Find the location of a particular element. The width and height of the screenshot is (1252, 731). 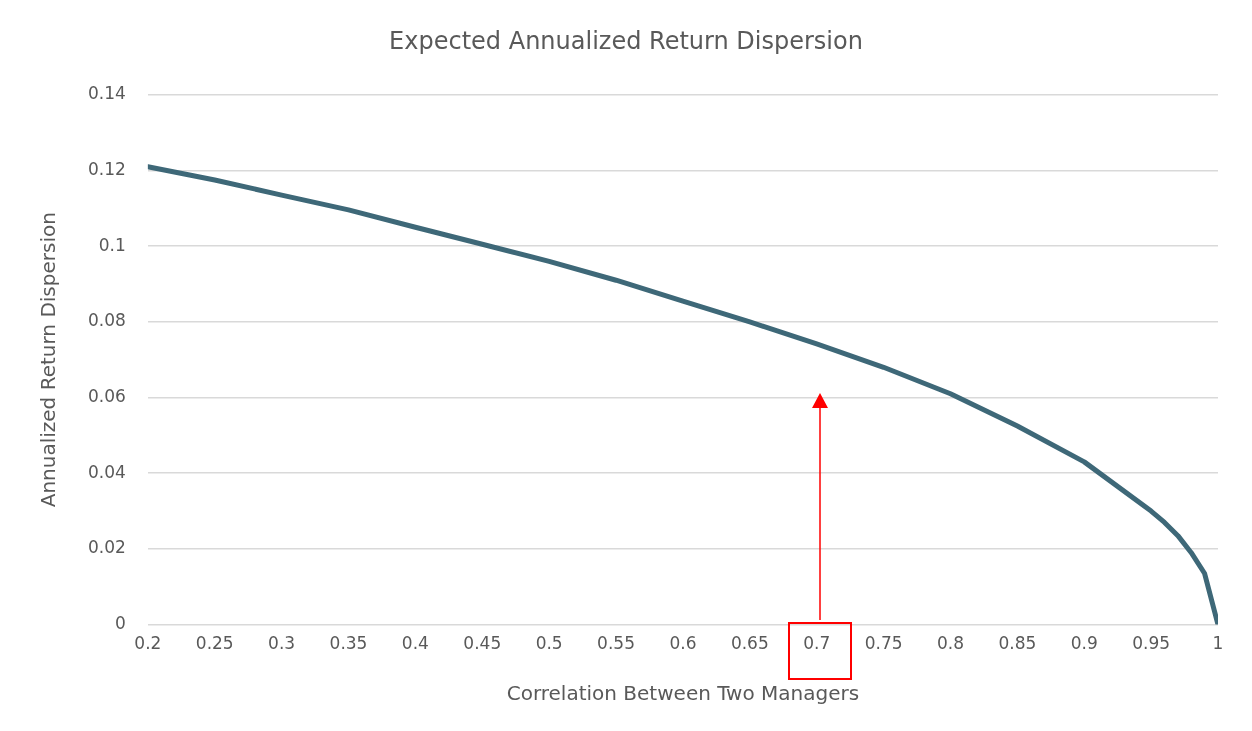

y-axis-title: Annualized Return Dispersion is located at coordinates (48, 360).